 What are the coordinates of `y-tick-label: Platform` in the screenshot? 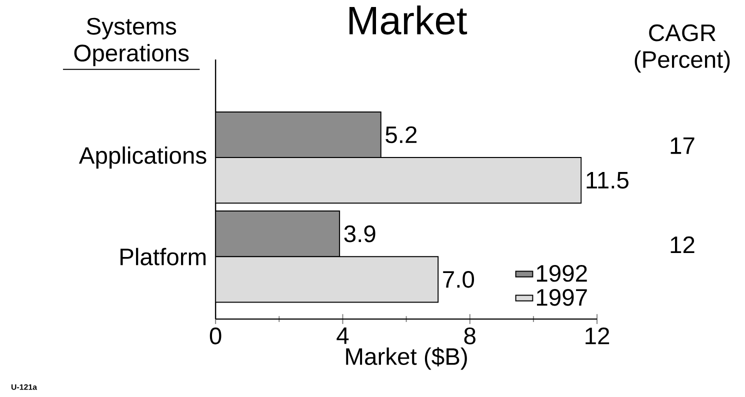 It's located at (163, 257).